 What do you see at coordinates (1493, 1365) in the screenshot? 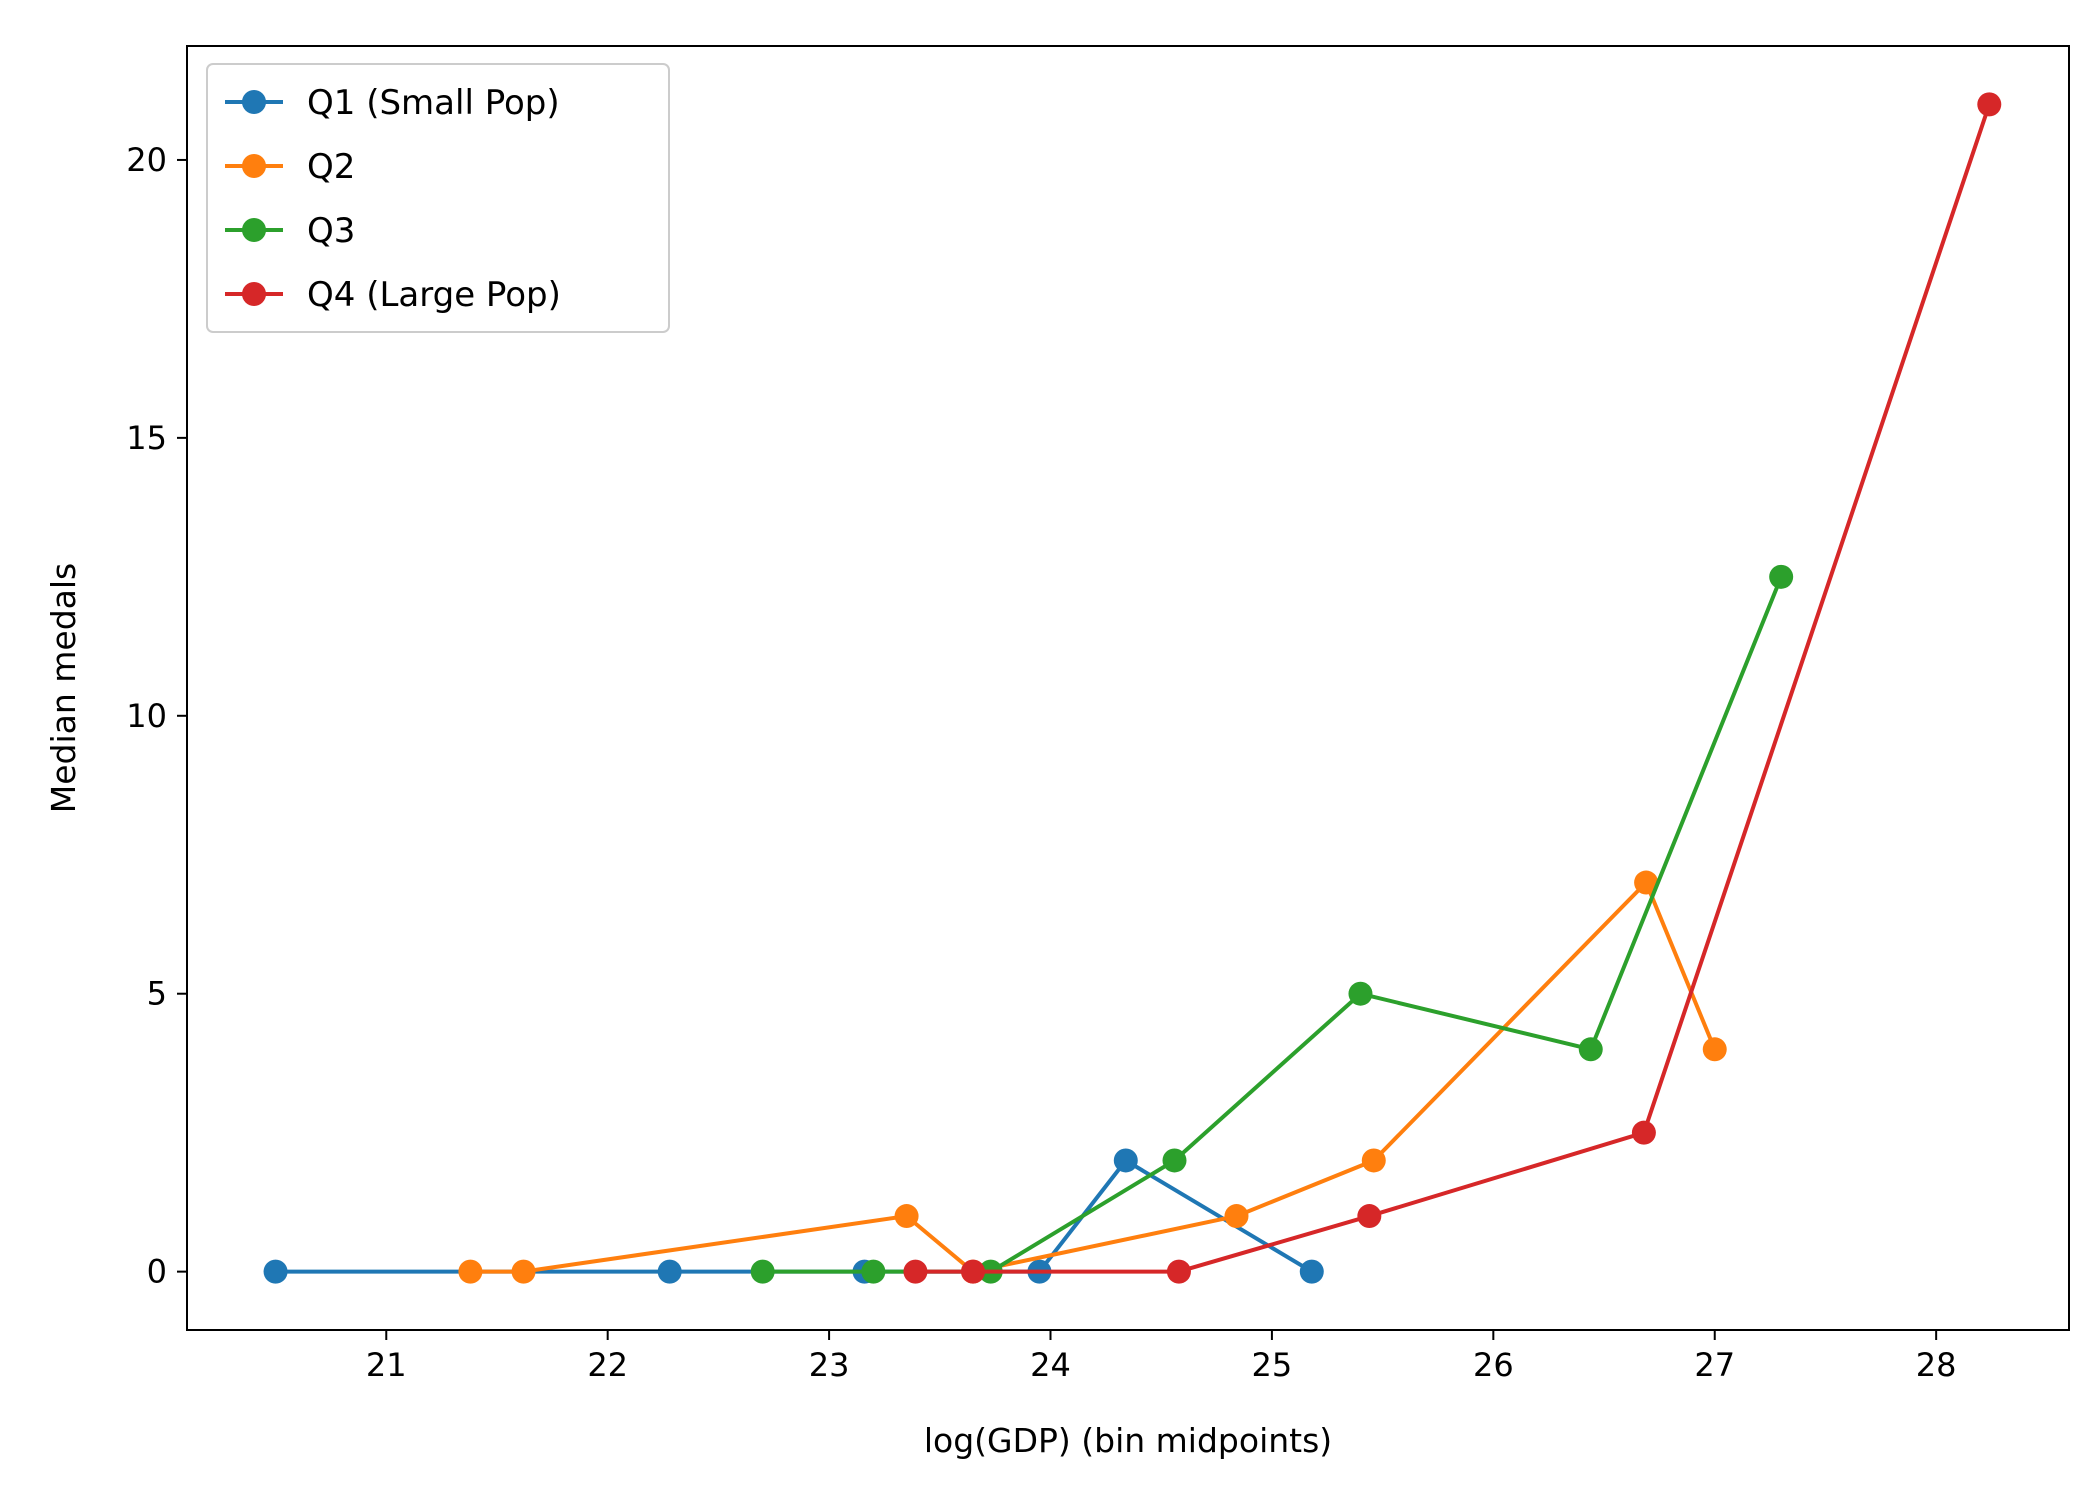
I see `x-tick-label: 26` at bounding box center [1493, 1365].